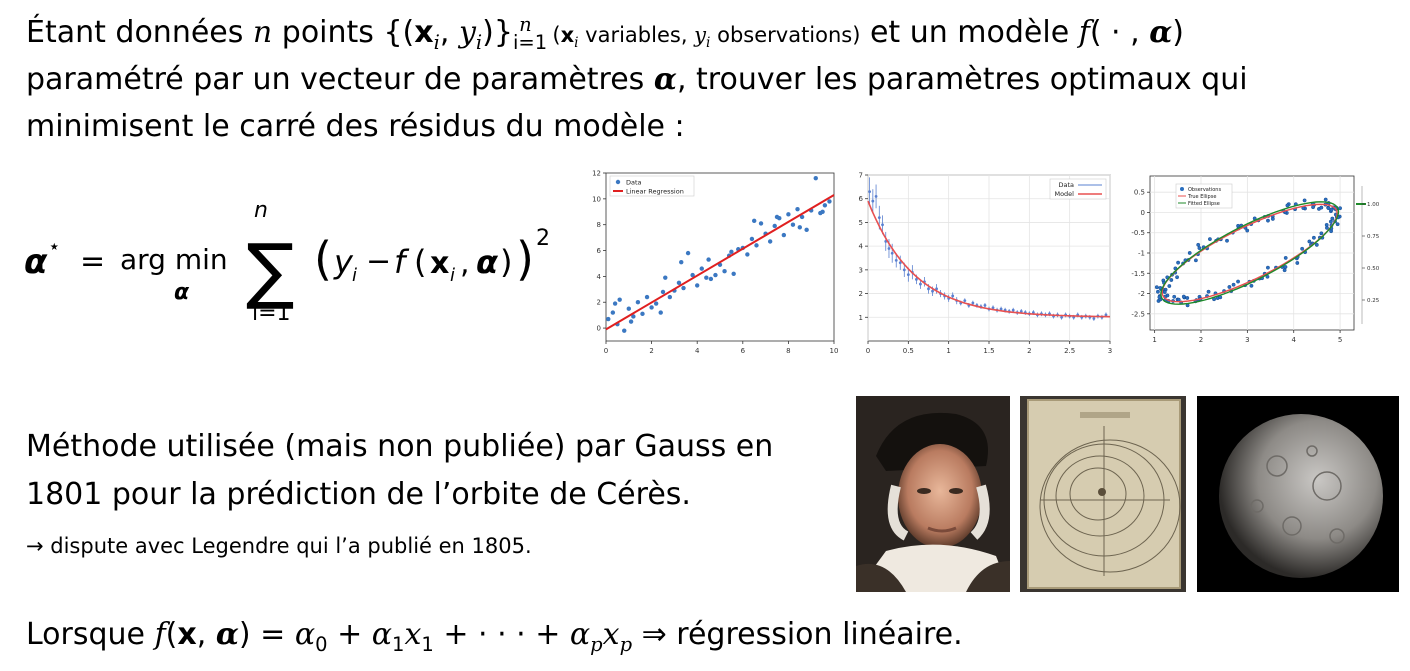  I want to click on legend-marker-observations, so click(1182, 189).